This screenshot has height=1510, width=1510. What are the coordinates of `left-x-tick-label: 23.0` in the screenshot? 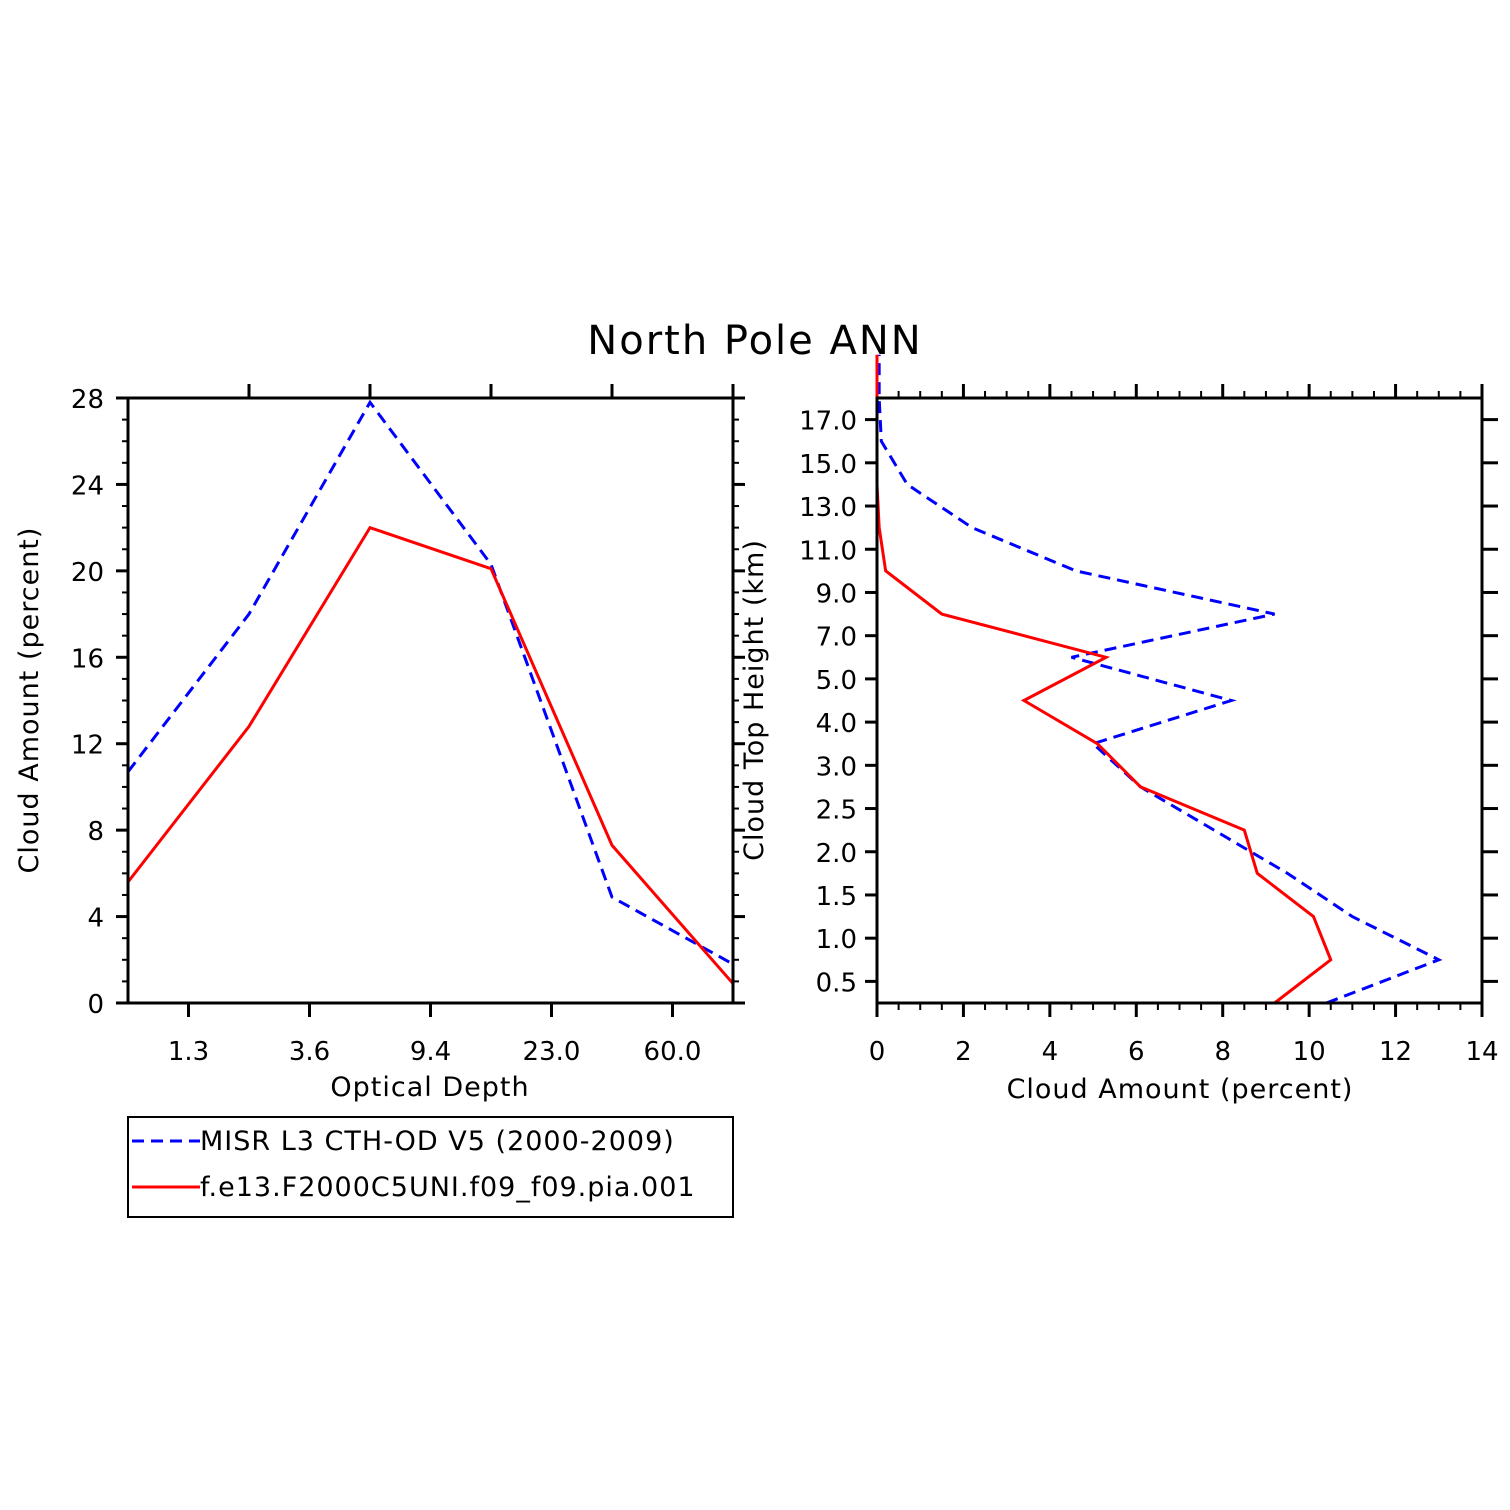 It's located at (552, 1052).